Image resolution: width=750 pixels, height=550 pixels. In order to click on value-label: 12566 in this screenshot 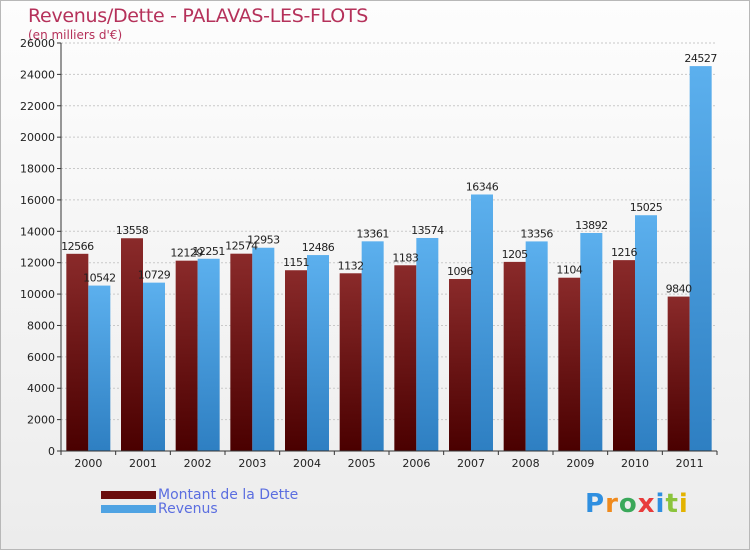, I will do `click(77, 246)`.